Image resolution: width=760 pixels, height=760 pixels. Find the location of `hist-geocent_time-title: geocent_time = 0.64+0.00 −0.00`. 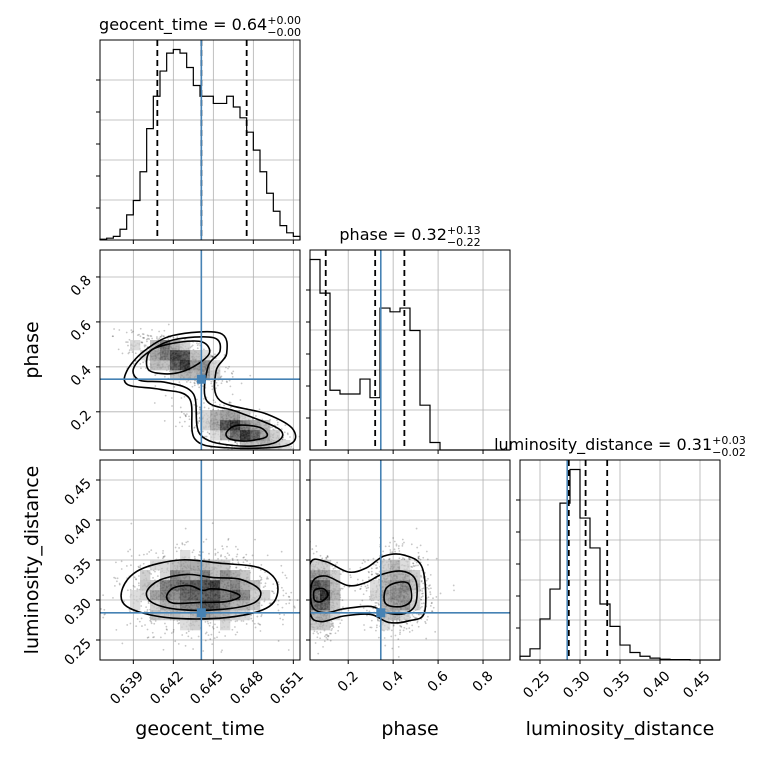

hist-geocent_time-title: geocent_time = 0.64+0.00 −0.00 is located at coordinates (200, 26).